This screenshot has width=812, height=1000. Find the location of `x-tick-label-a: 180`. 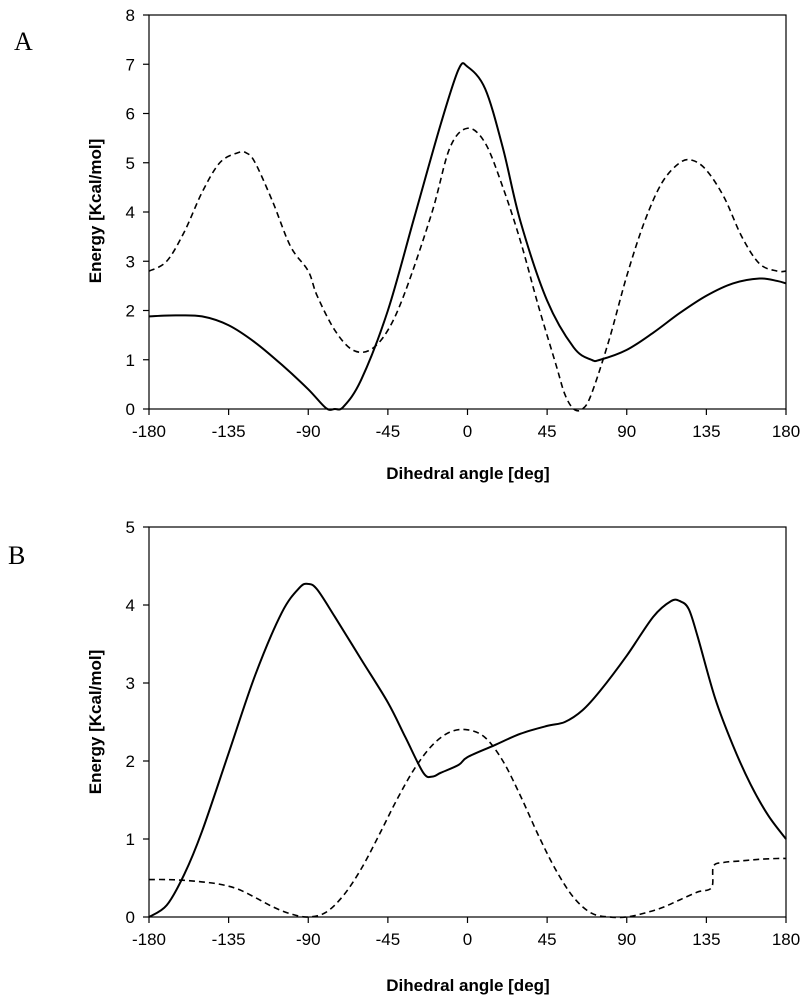

x-tick-label-a: 180 is located at coordinates (786, 431).